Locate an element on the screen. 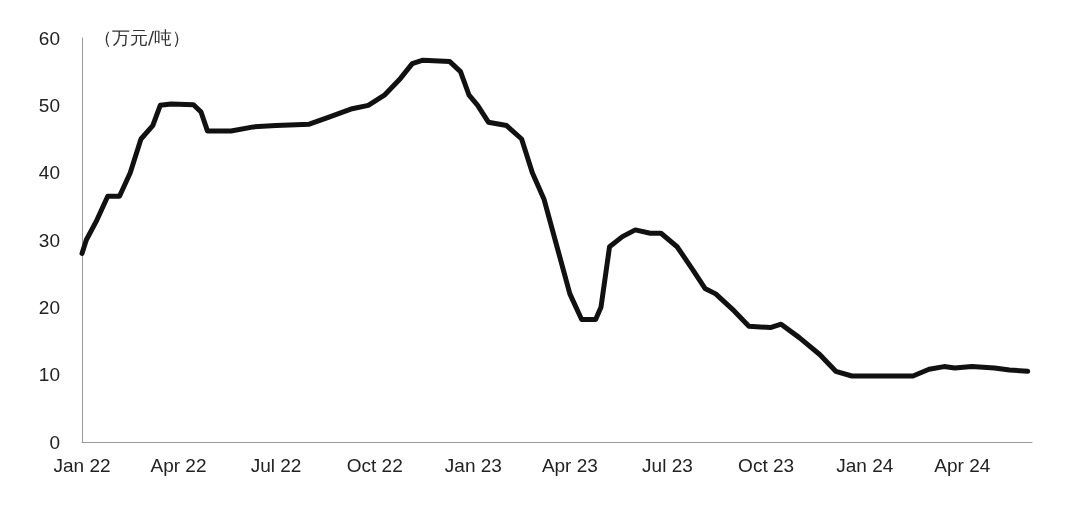 The image size is (1080, 508). x-tick-label: Jul 22 is located at coordinates (276, 465).